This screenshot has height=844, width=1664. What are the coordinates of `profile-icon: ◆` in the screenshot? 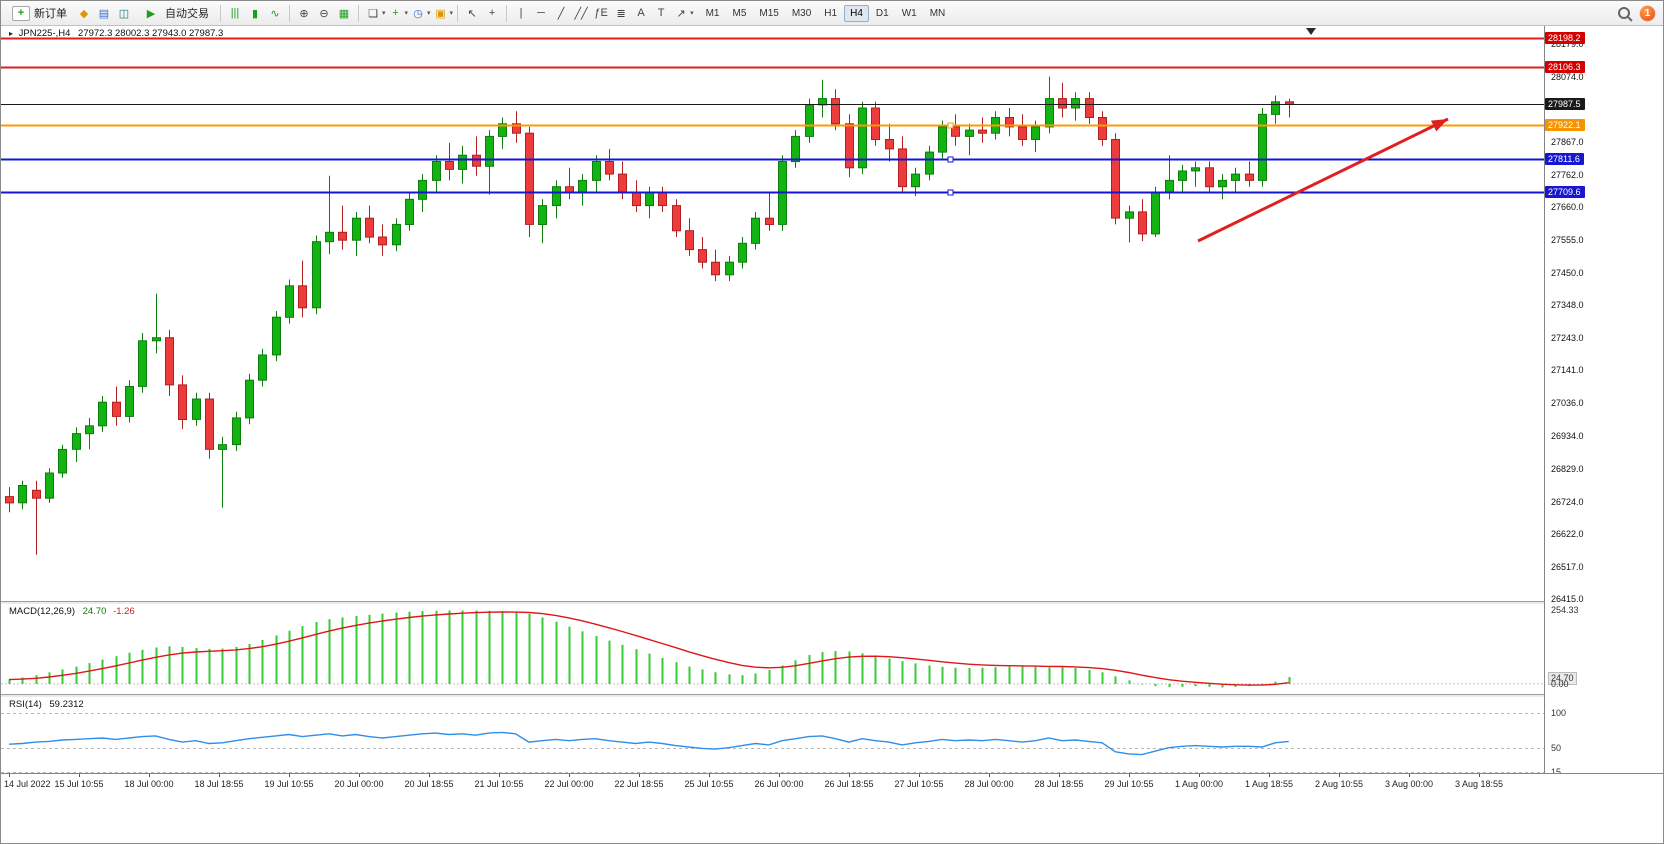 It's located at (84, 13).